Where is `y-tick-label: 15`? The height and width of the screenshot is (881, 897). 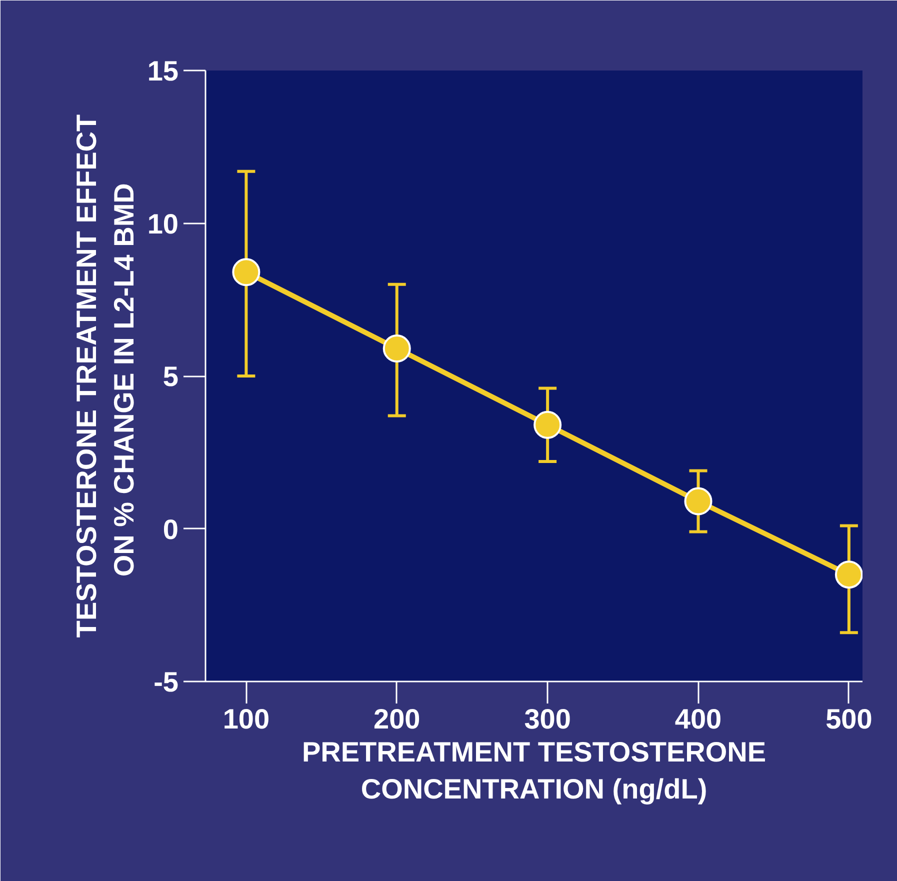
y-tick-label: 15 is located at coordinates (163, 71).